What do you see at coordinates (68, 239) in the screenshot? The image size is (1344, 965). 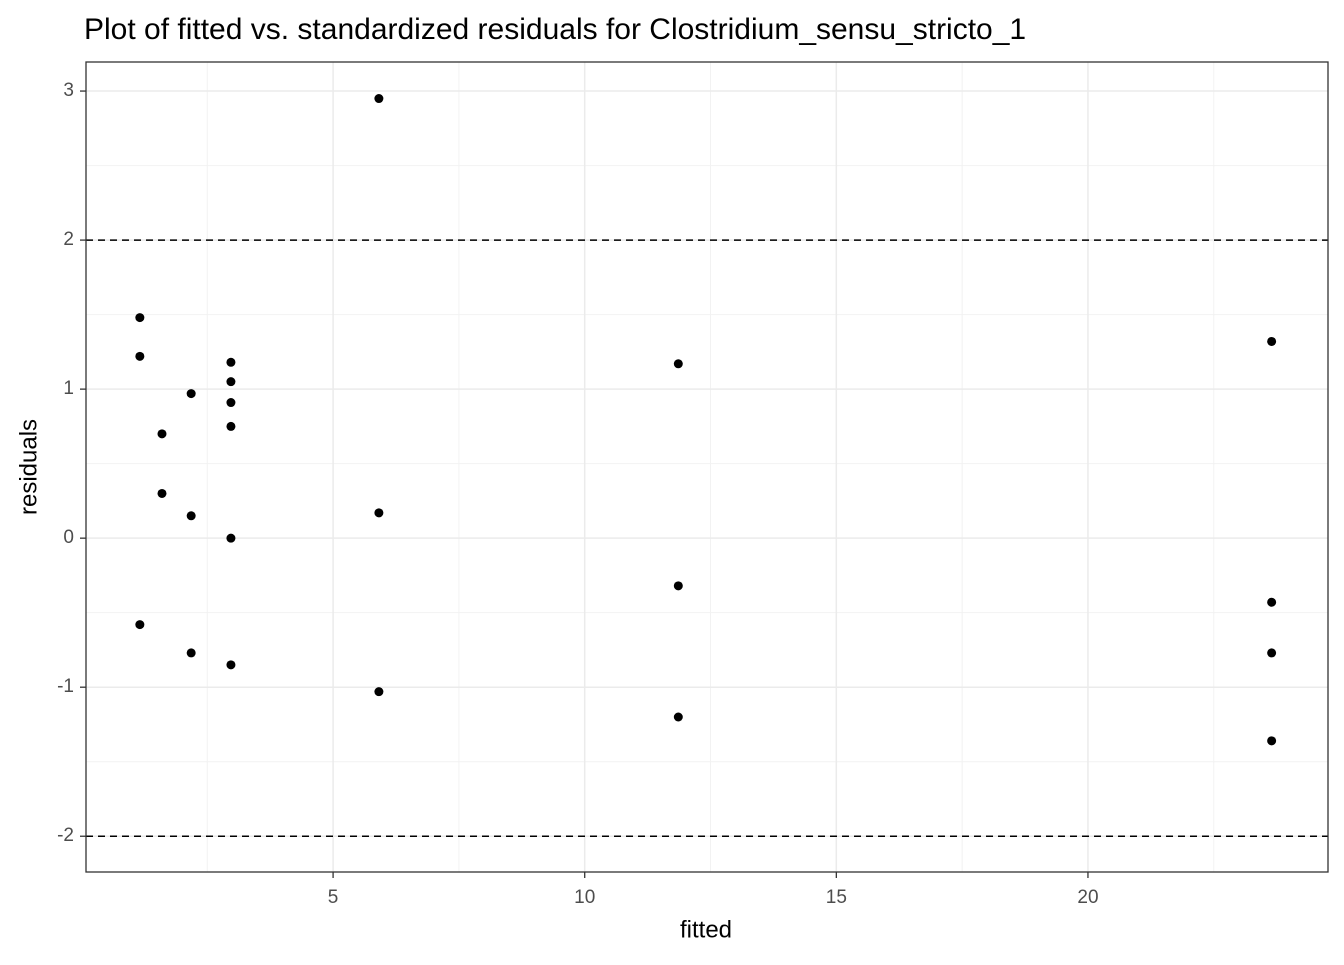 I see `y-tick-label: 2` at bounding box center [68, 239].